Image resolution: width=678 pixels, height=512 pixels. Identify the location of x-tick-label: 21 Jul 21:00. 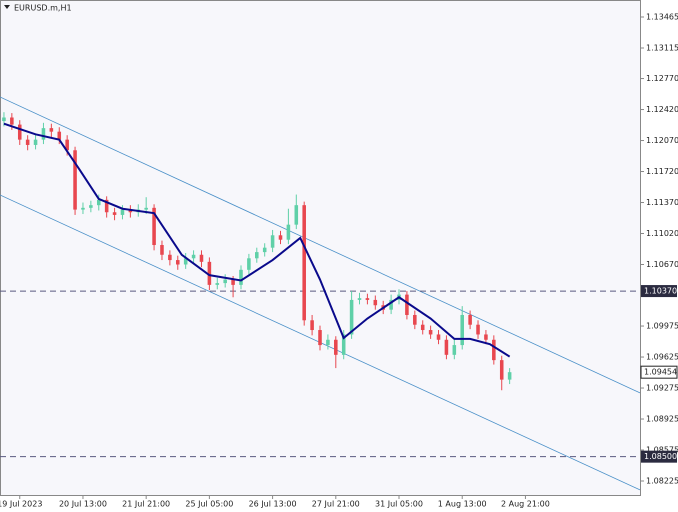
(146, 504).